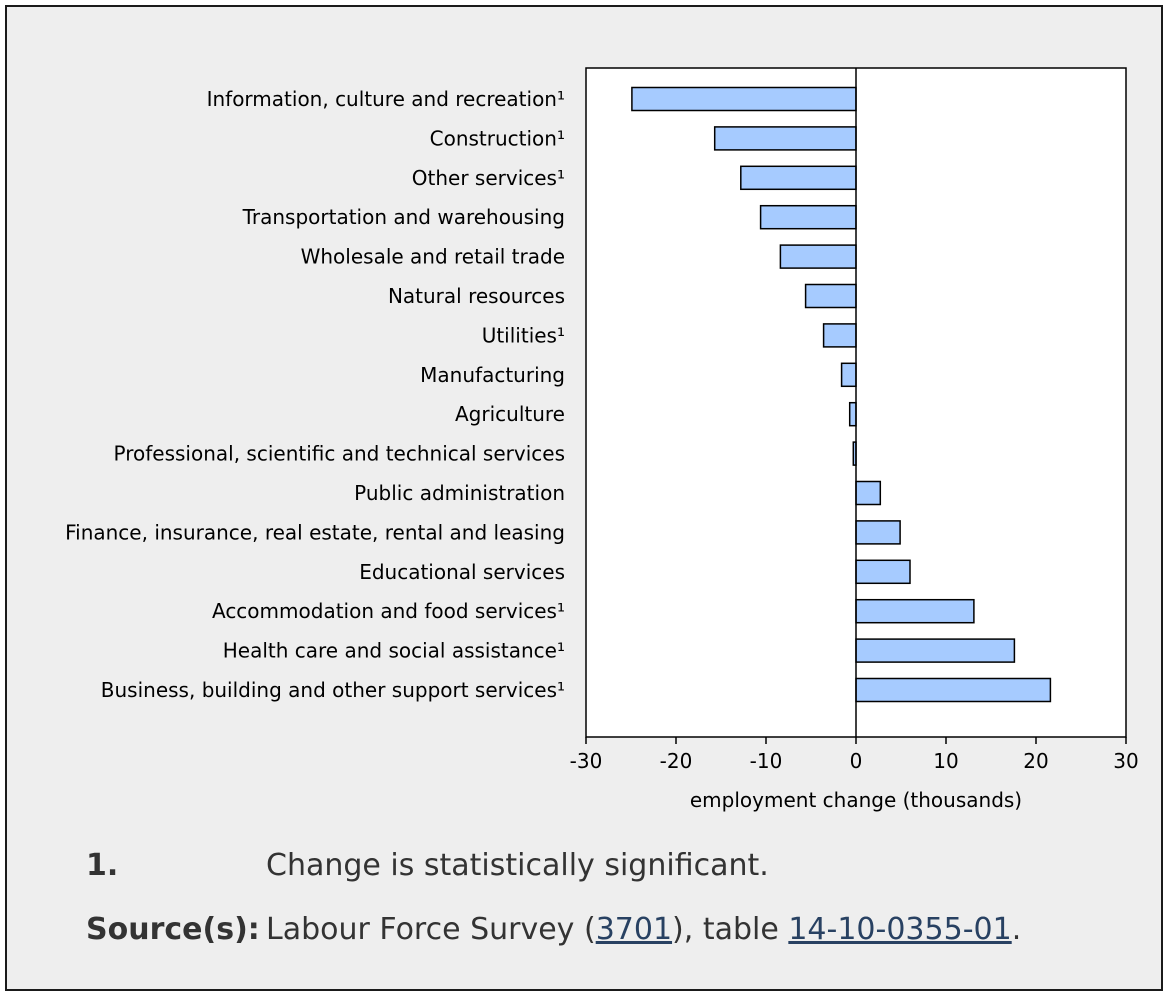 Image resolution: width=1166 pixels, height=996 pixels. Describe the element at coordinates (856, 800) in the screenshot. I see `x-axis-label: employment change (thousands)` at that location.